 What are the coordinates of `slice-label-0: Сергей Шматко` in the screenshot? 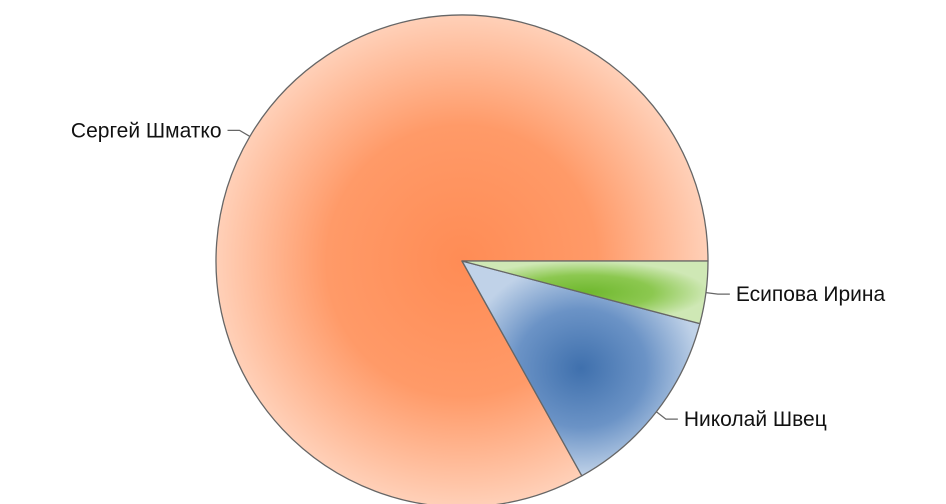 It's located at (146, 130).